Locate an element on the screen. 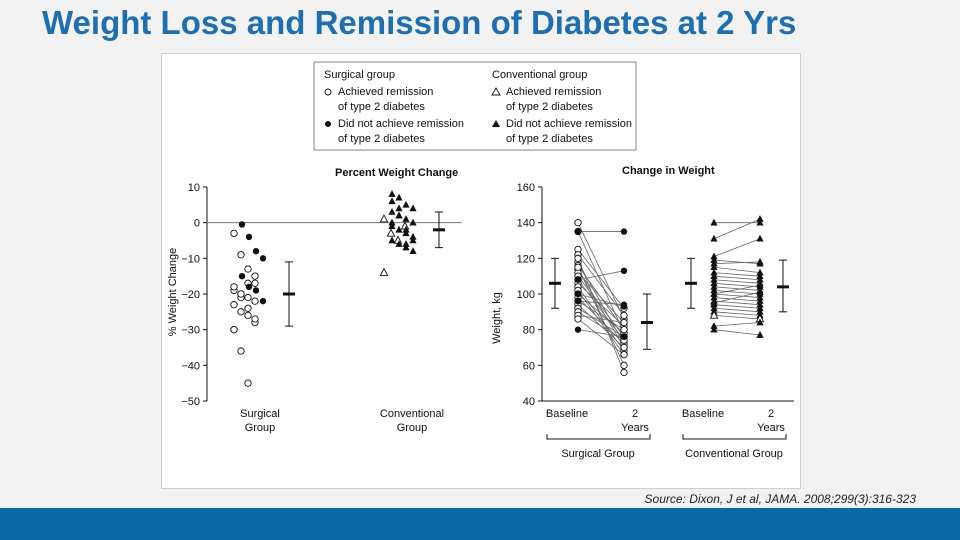 The height and width of the screenshot is (540, 960). legend-conv-not-1: Did not achieve remission is located at coordinates (569, 124).